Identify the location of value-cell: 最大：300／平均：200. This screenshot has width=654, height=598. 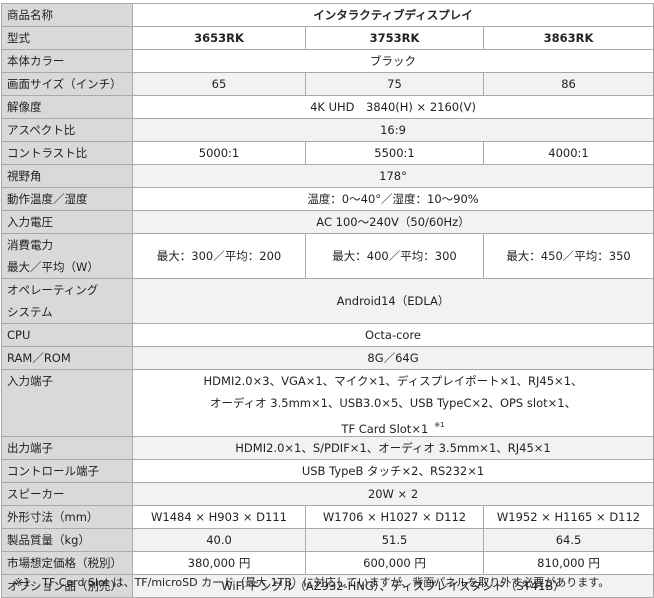
(219, 256).